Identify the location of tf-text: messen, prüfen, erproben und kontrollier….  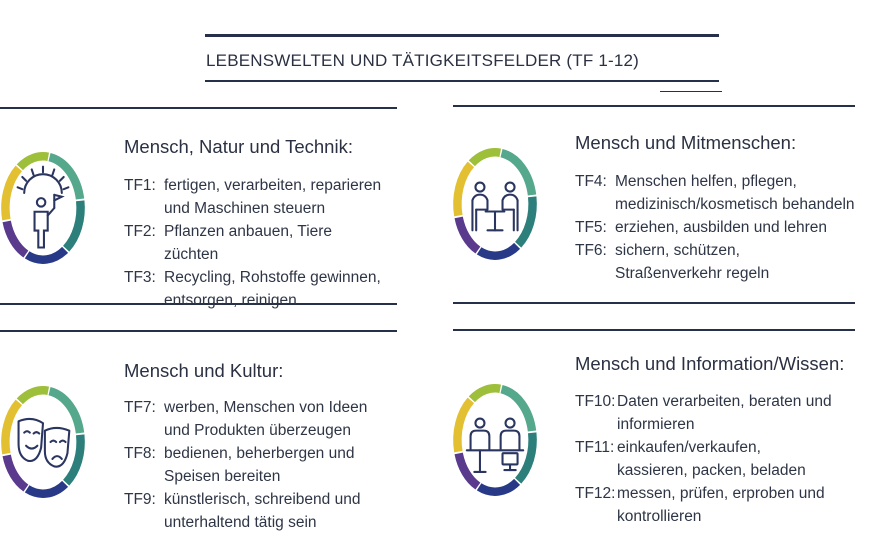
(721, 505).